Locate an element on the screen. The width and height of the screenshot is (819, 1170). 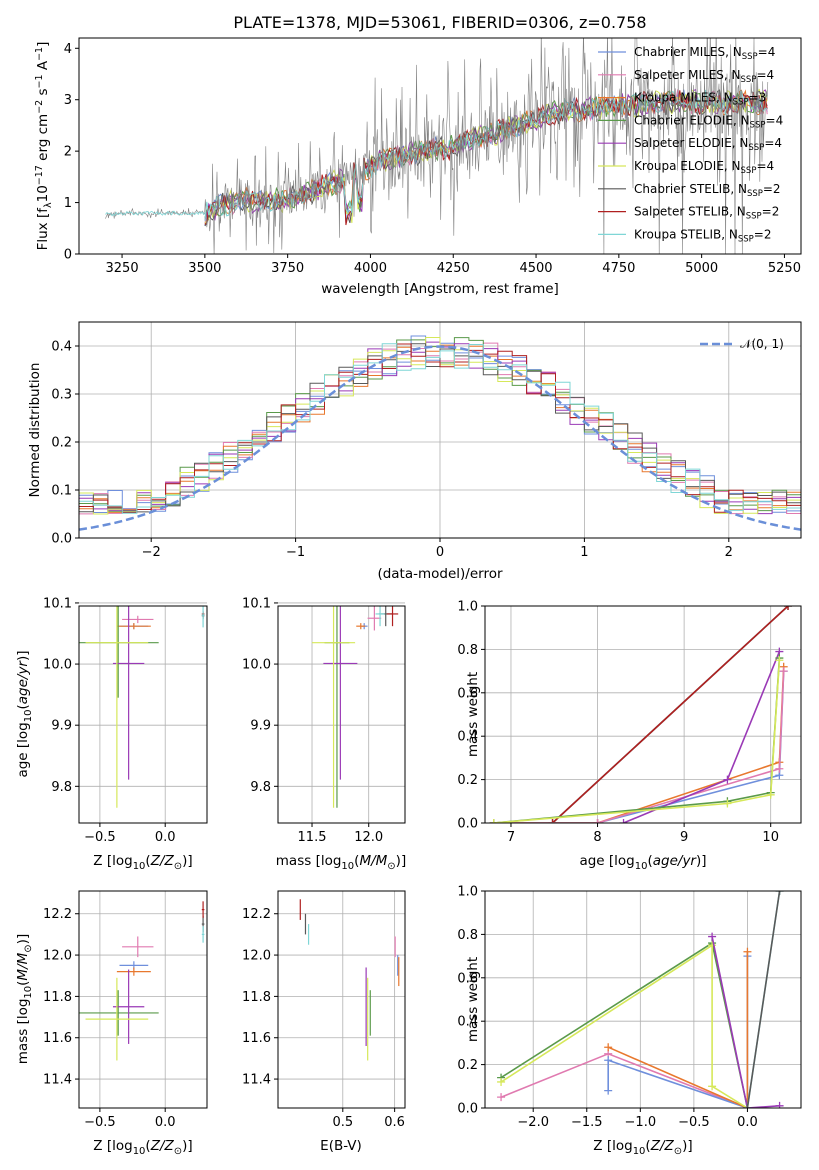
x-axis-label: mass [log10(M/M⊙)] is located at coordinates (341, 862).